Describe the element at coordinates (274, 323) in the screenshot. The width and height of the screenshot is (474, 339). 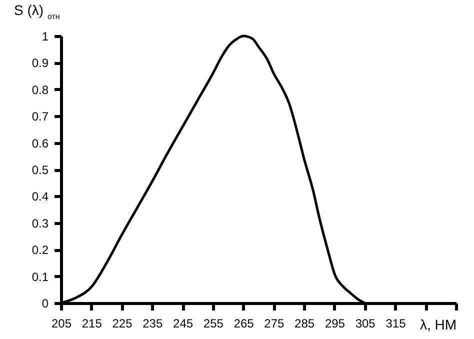
I see `x-tick-label: 275` at that location.